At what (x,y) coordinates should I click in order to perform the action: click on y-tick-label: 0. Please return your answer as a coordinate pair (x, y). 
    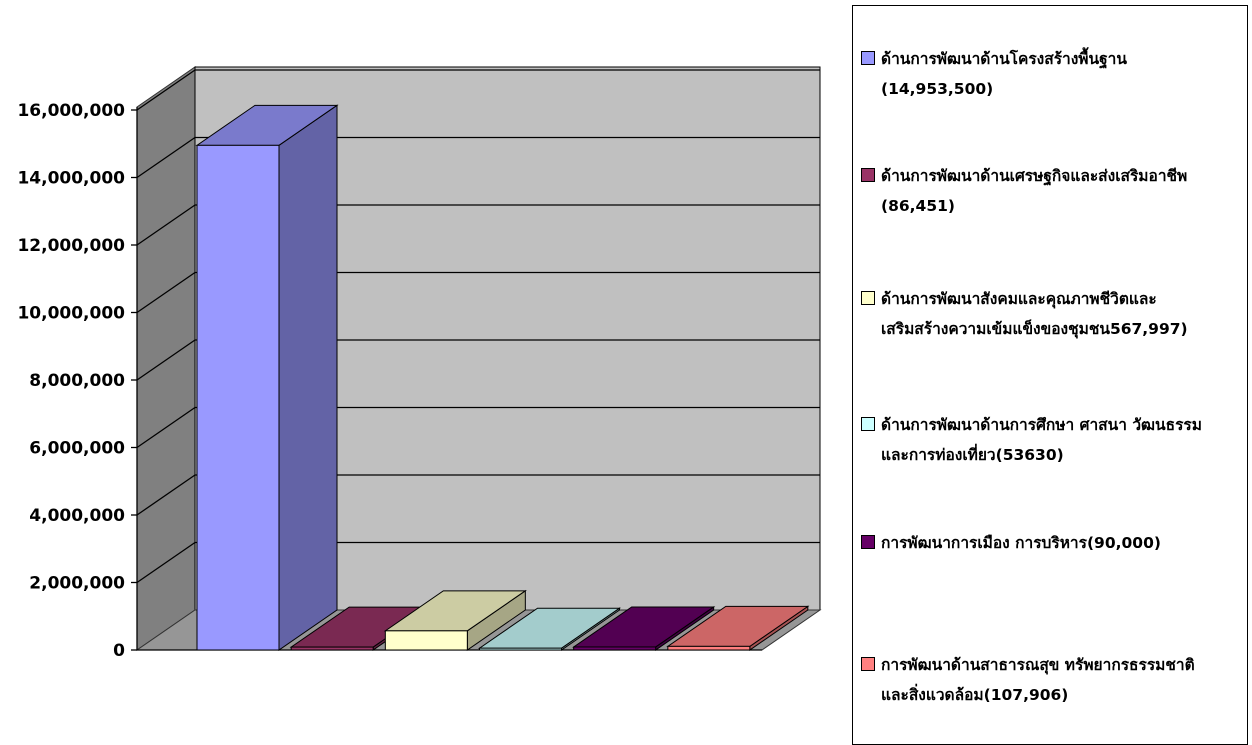
    Looking at the image, I should click on (119, 651).